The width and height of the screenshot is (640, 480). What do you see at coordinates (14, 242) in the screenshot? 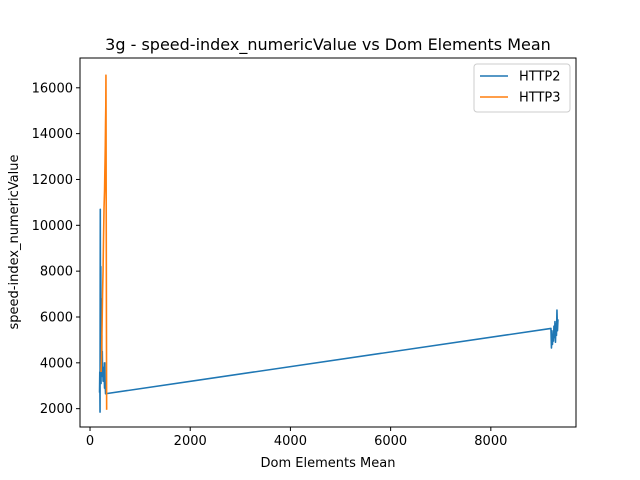
I see `y-axis-label: speed-index_numericValue` at bounding box center [14, 242].